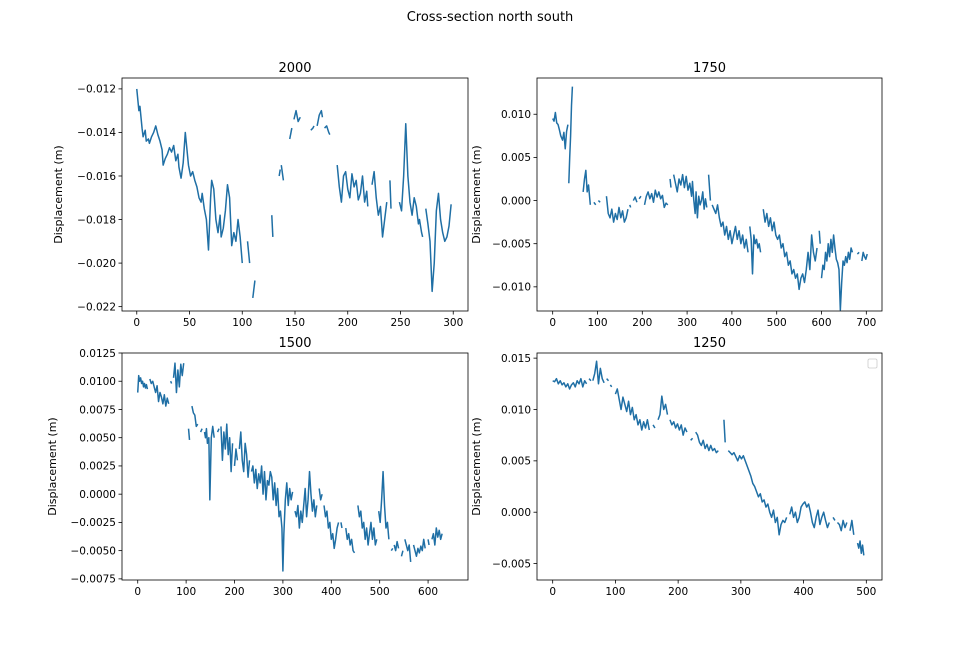 The image size is (980, 657). Describe the element at coordinates (490, 17) in the screenshot. I see `figure-suptitle: Cross-section north south` at that location.